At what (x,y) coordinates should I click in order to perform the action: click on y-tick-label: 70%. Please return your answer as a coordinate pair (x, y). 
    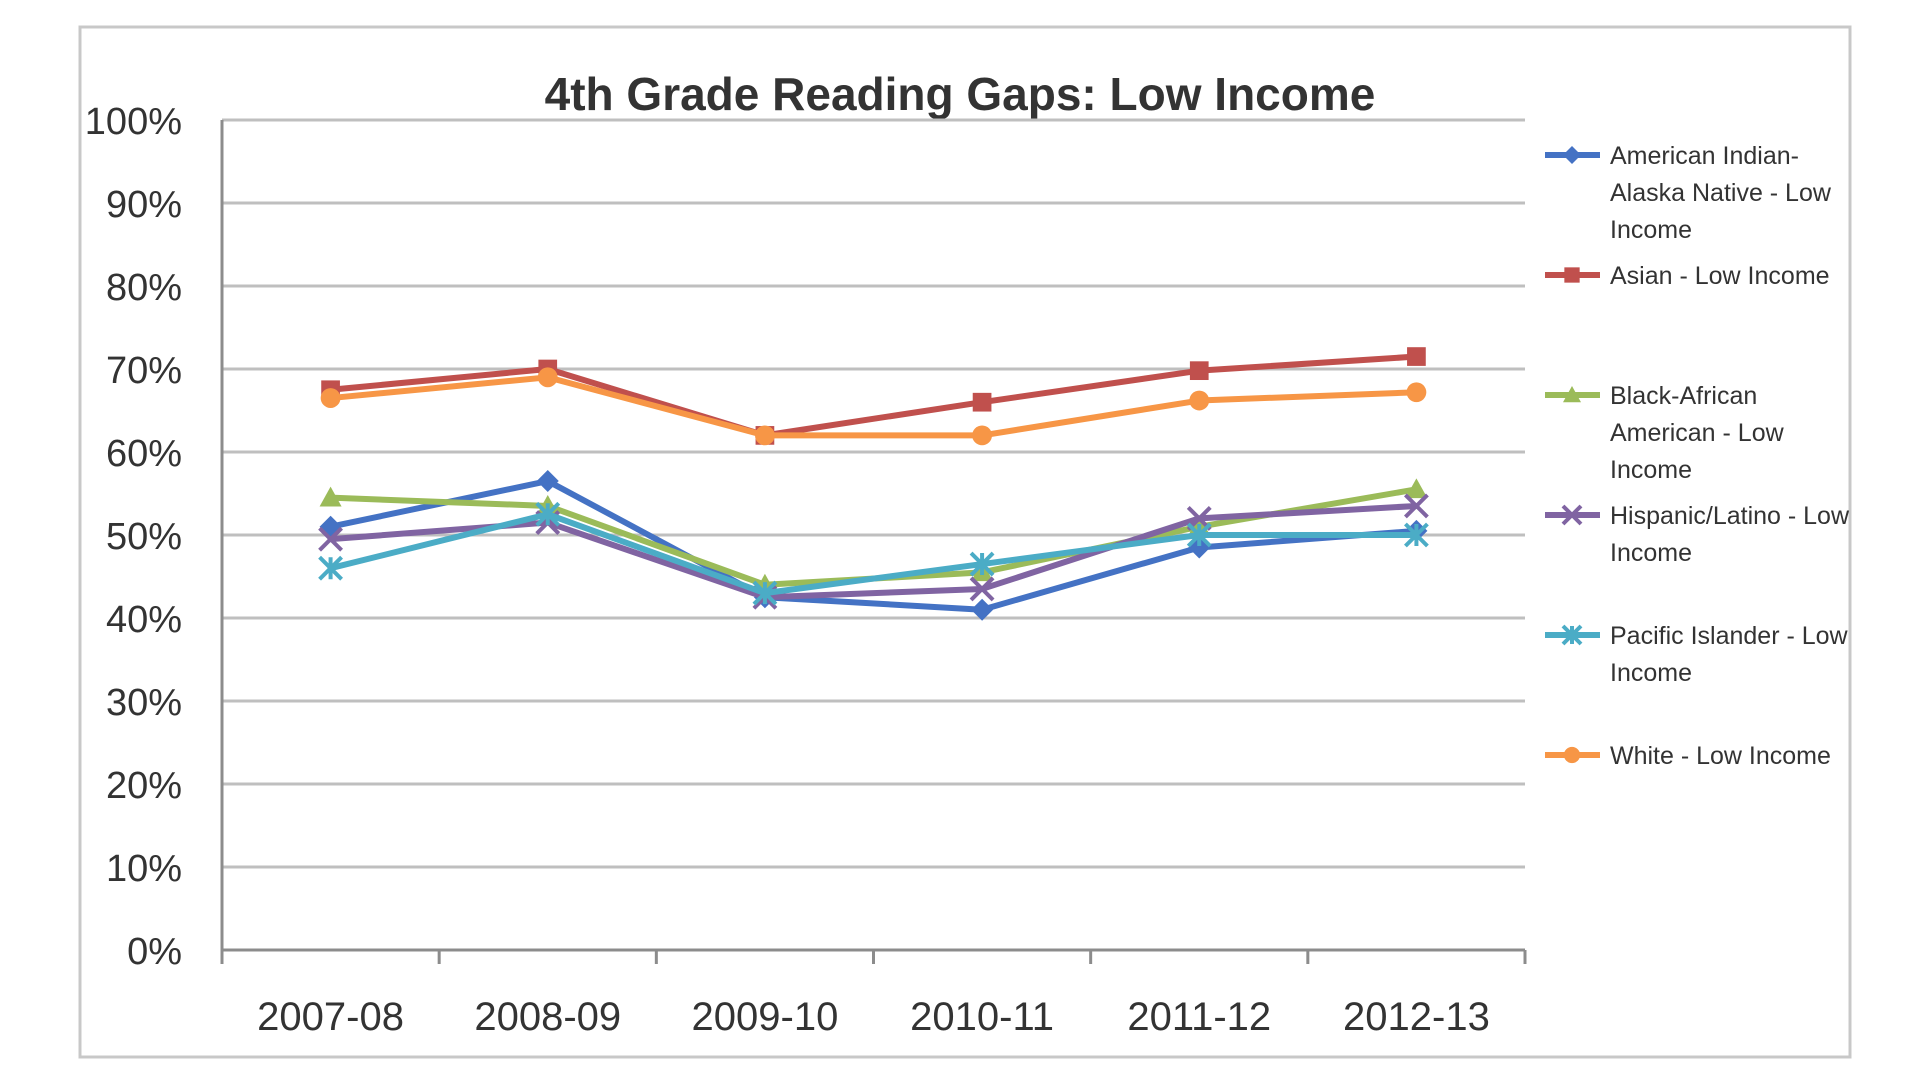
    Looking at the image, I should click on (144, 371).